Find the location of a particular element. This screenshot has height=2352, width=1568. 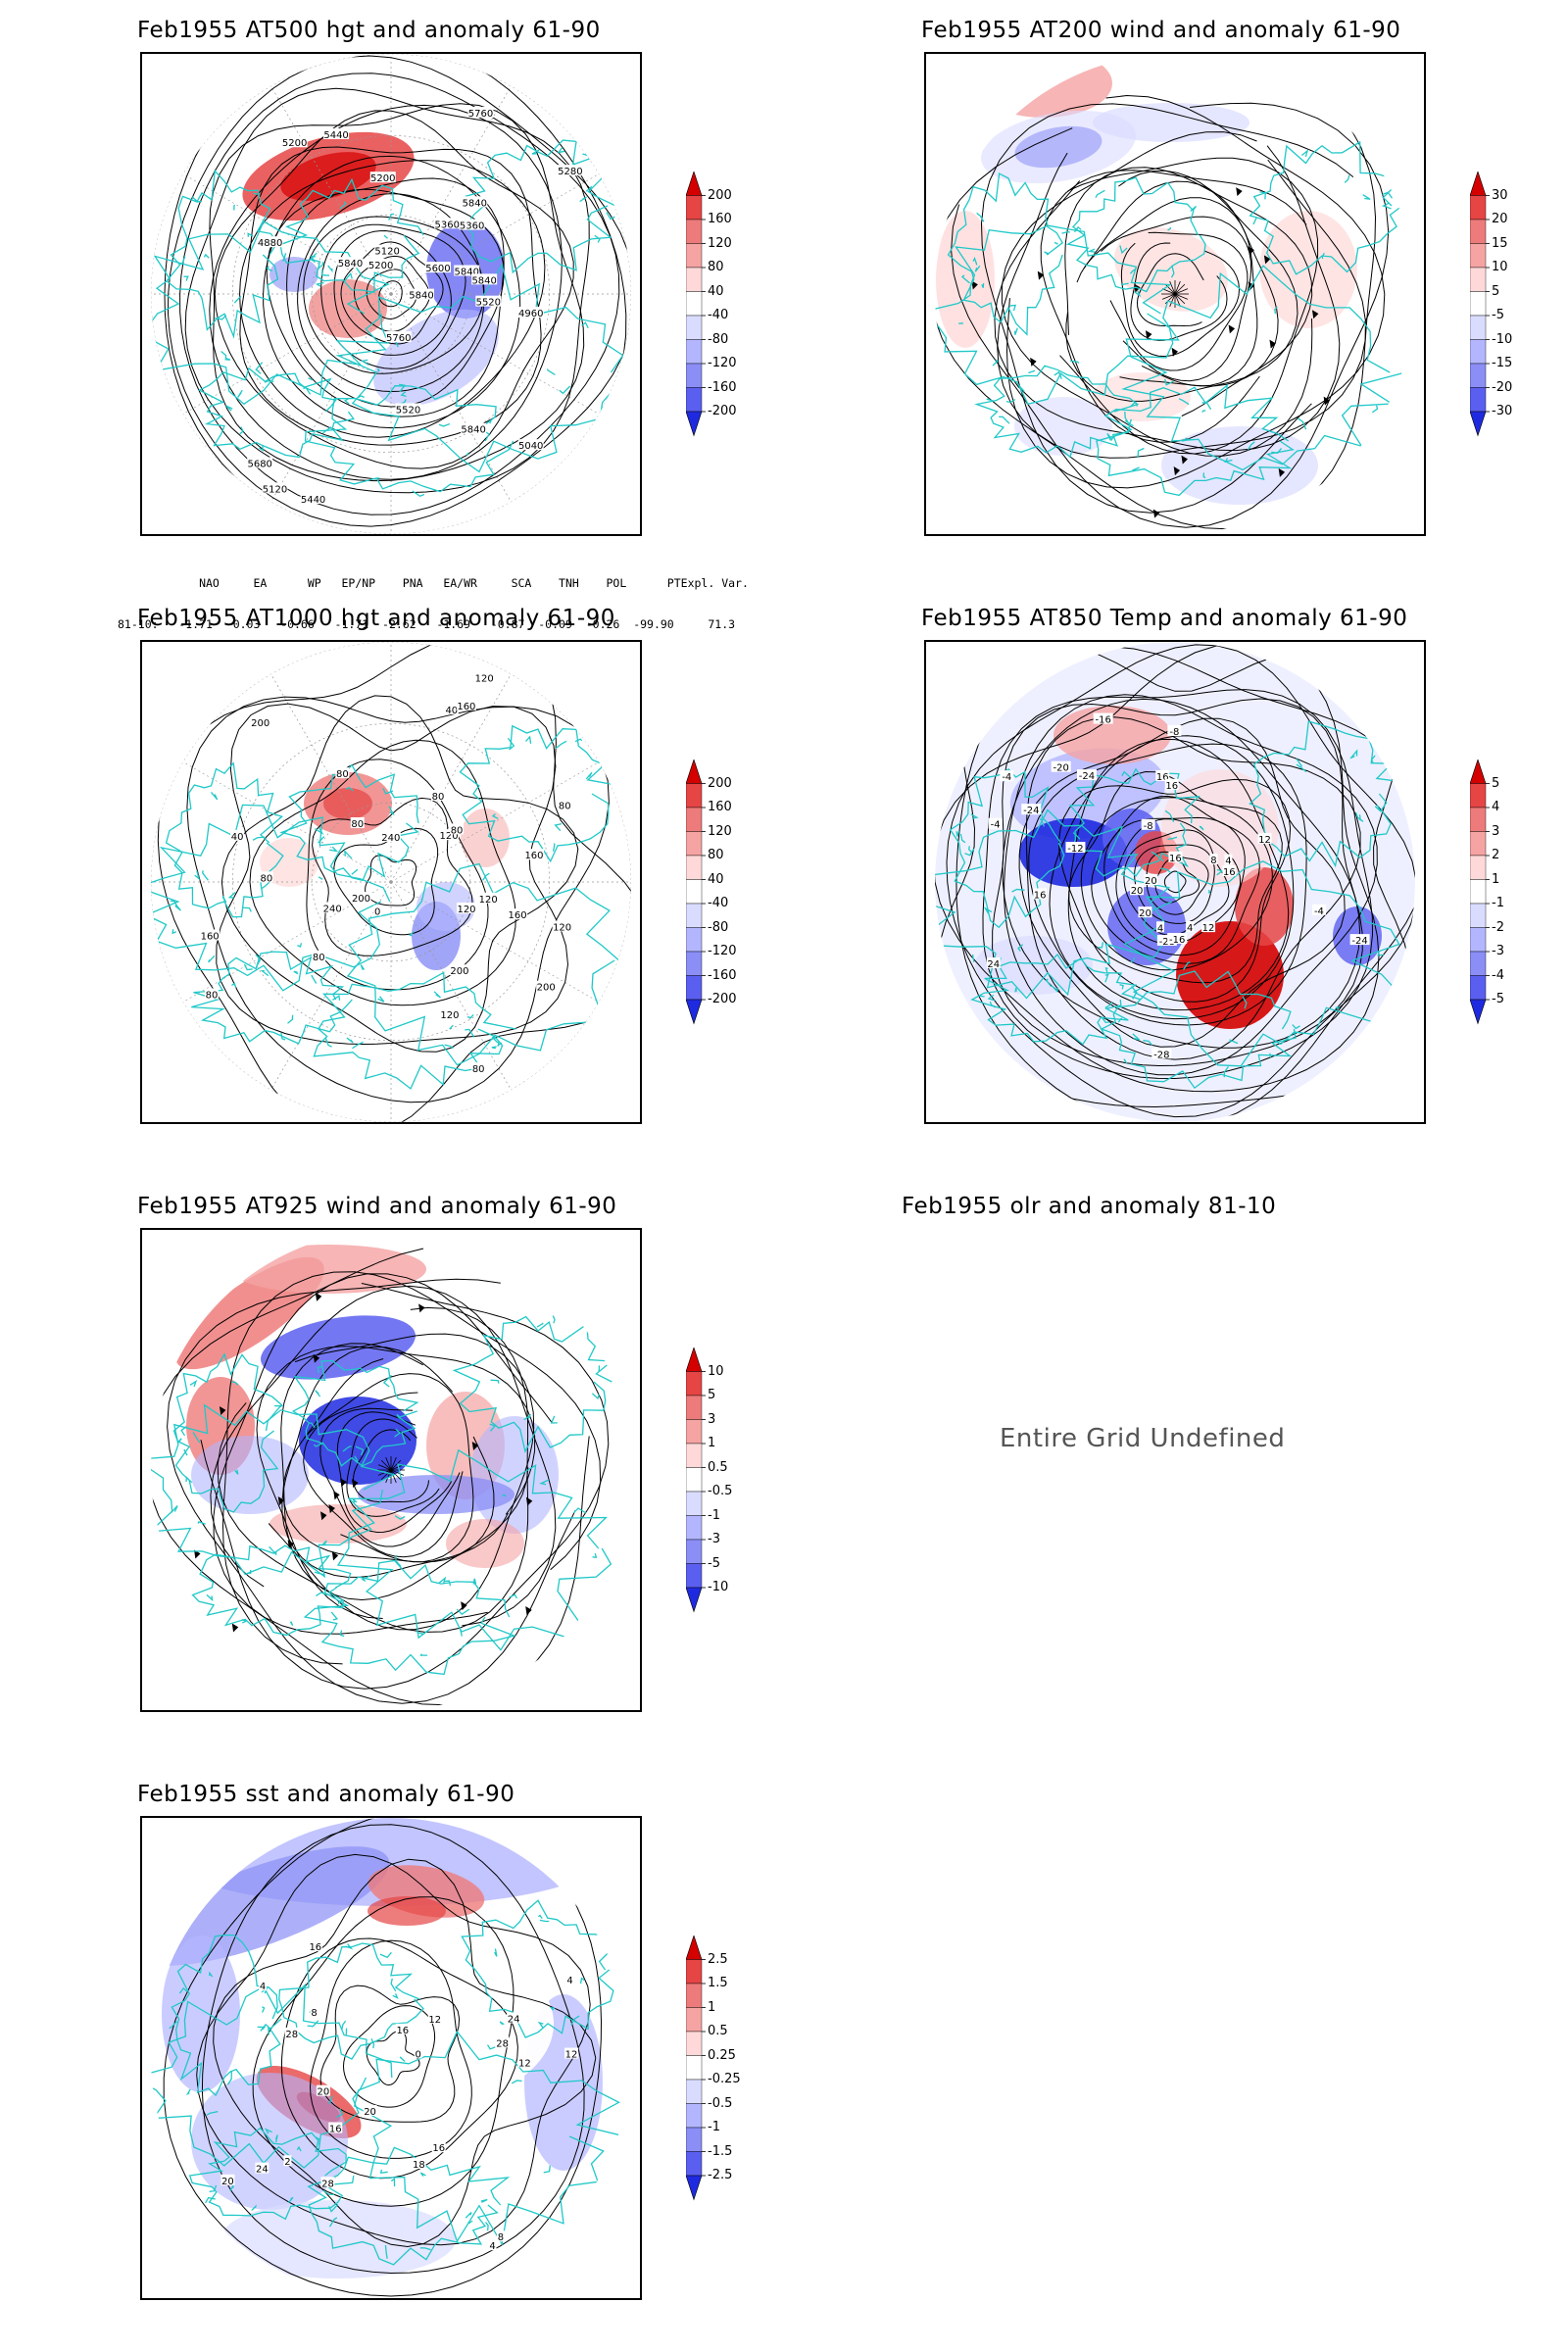

contour-label: 160 is located at coordinates (210, 936).